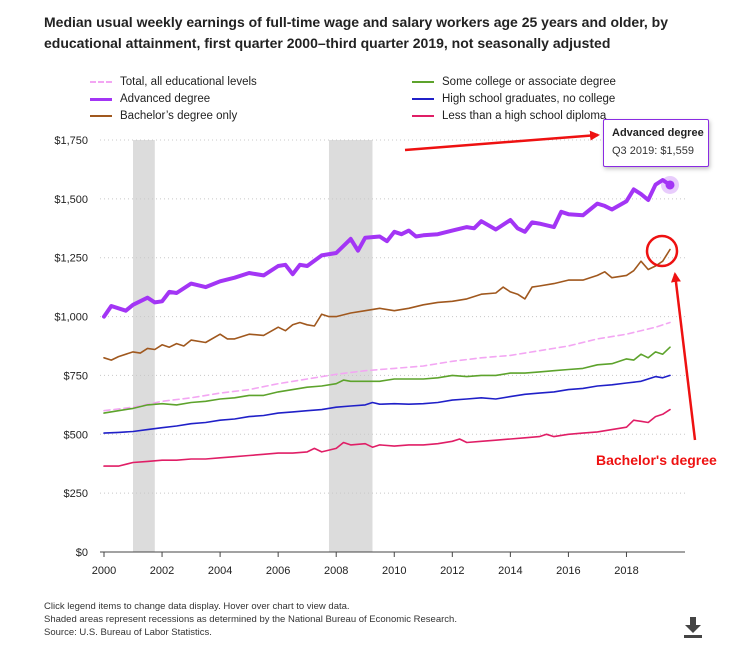 The width and height of the screenshot is (750, 654). I want to click on y-tick-label-250: $250, so click(76, 494).